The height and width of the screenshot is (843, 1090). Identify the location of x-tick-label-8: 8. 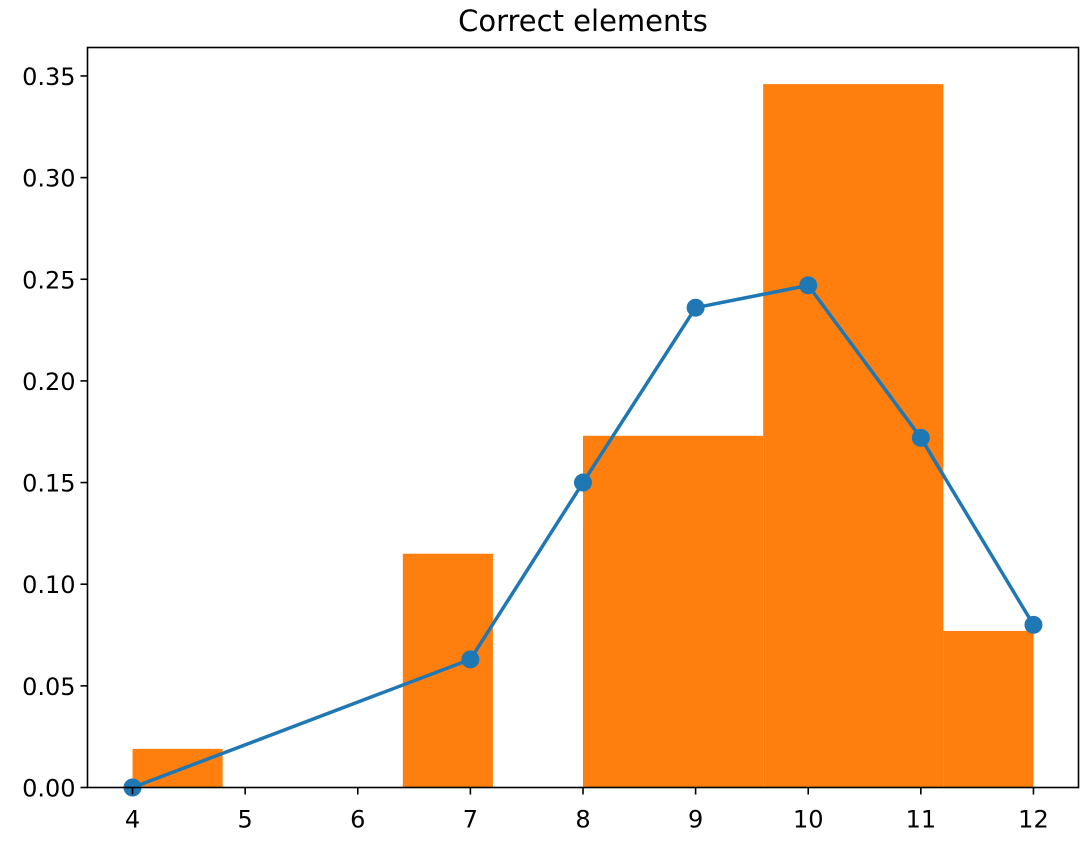
(582, 820).